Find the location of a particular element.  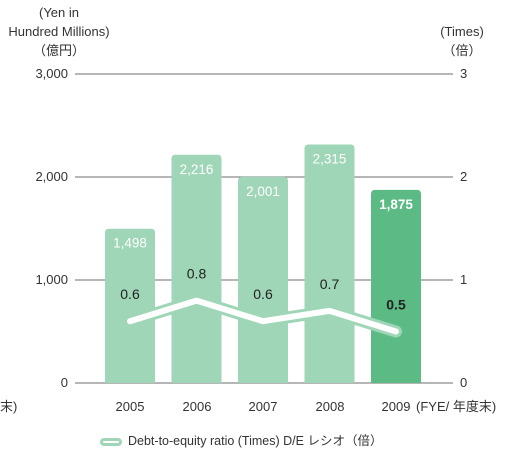

left-axis-title-line-3: （億円） is located at coordinates (58, 50).